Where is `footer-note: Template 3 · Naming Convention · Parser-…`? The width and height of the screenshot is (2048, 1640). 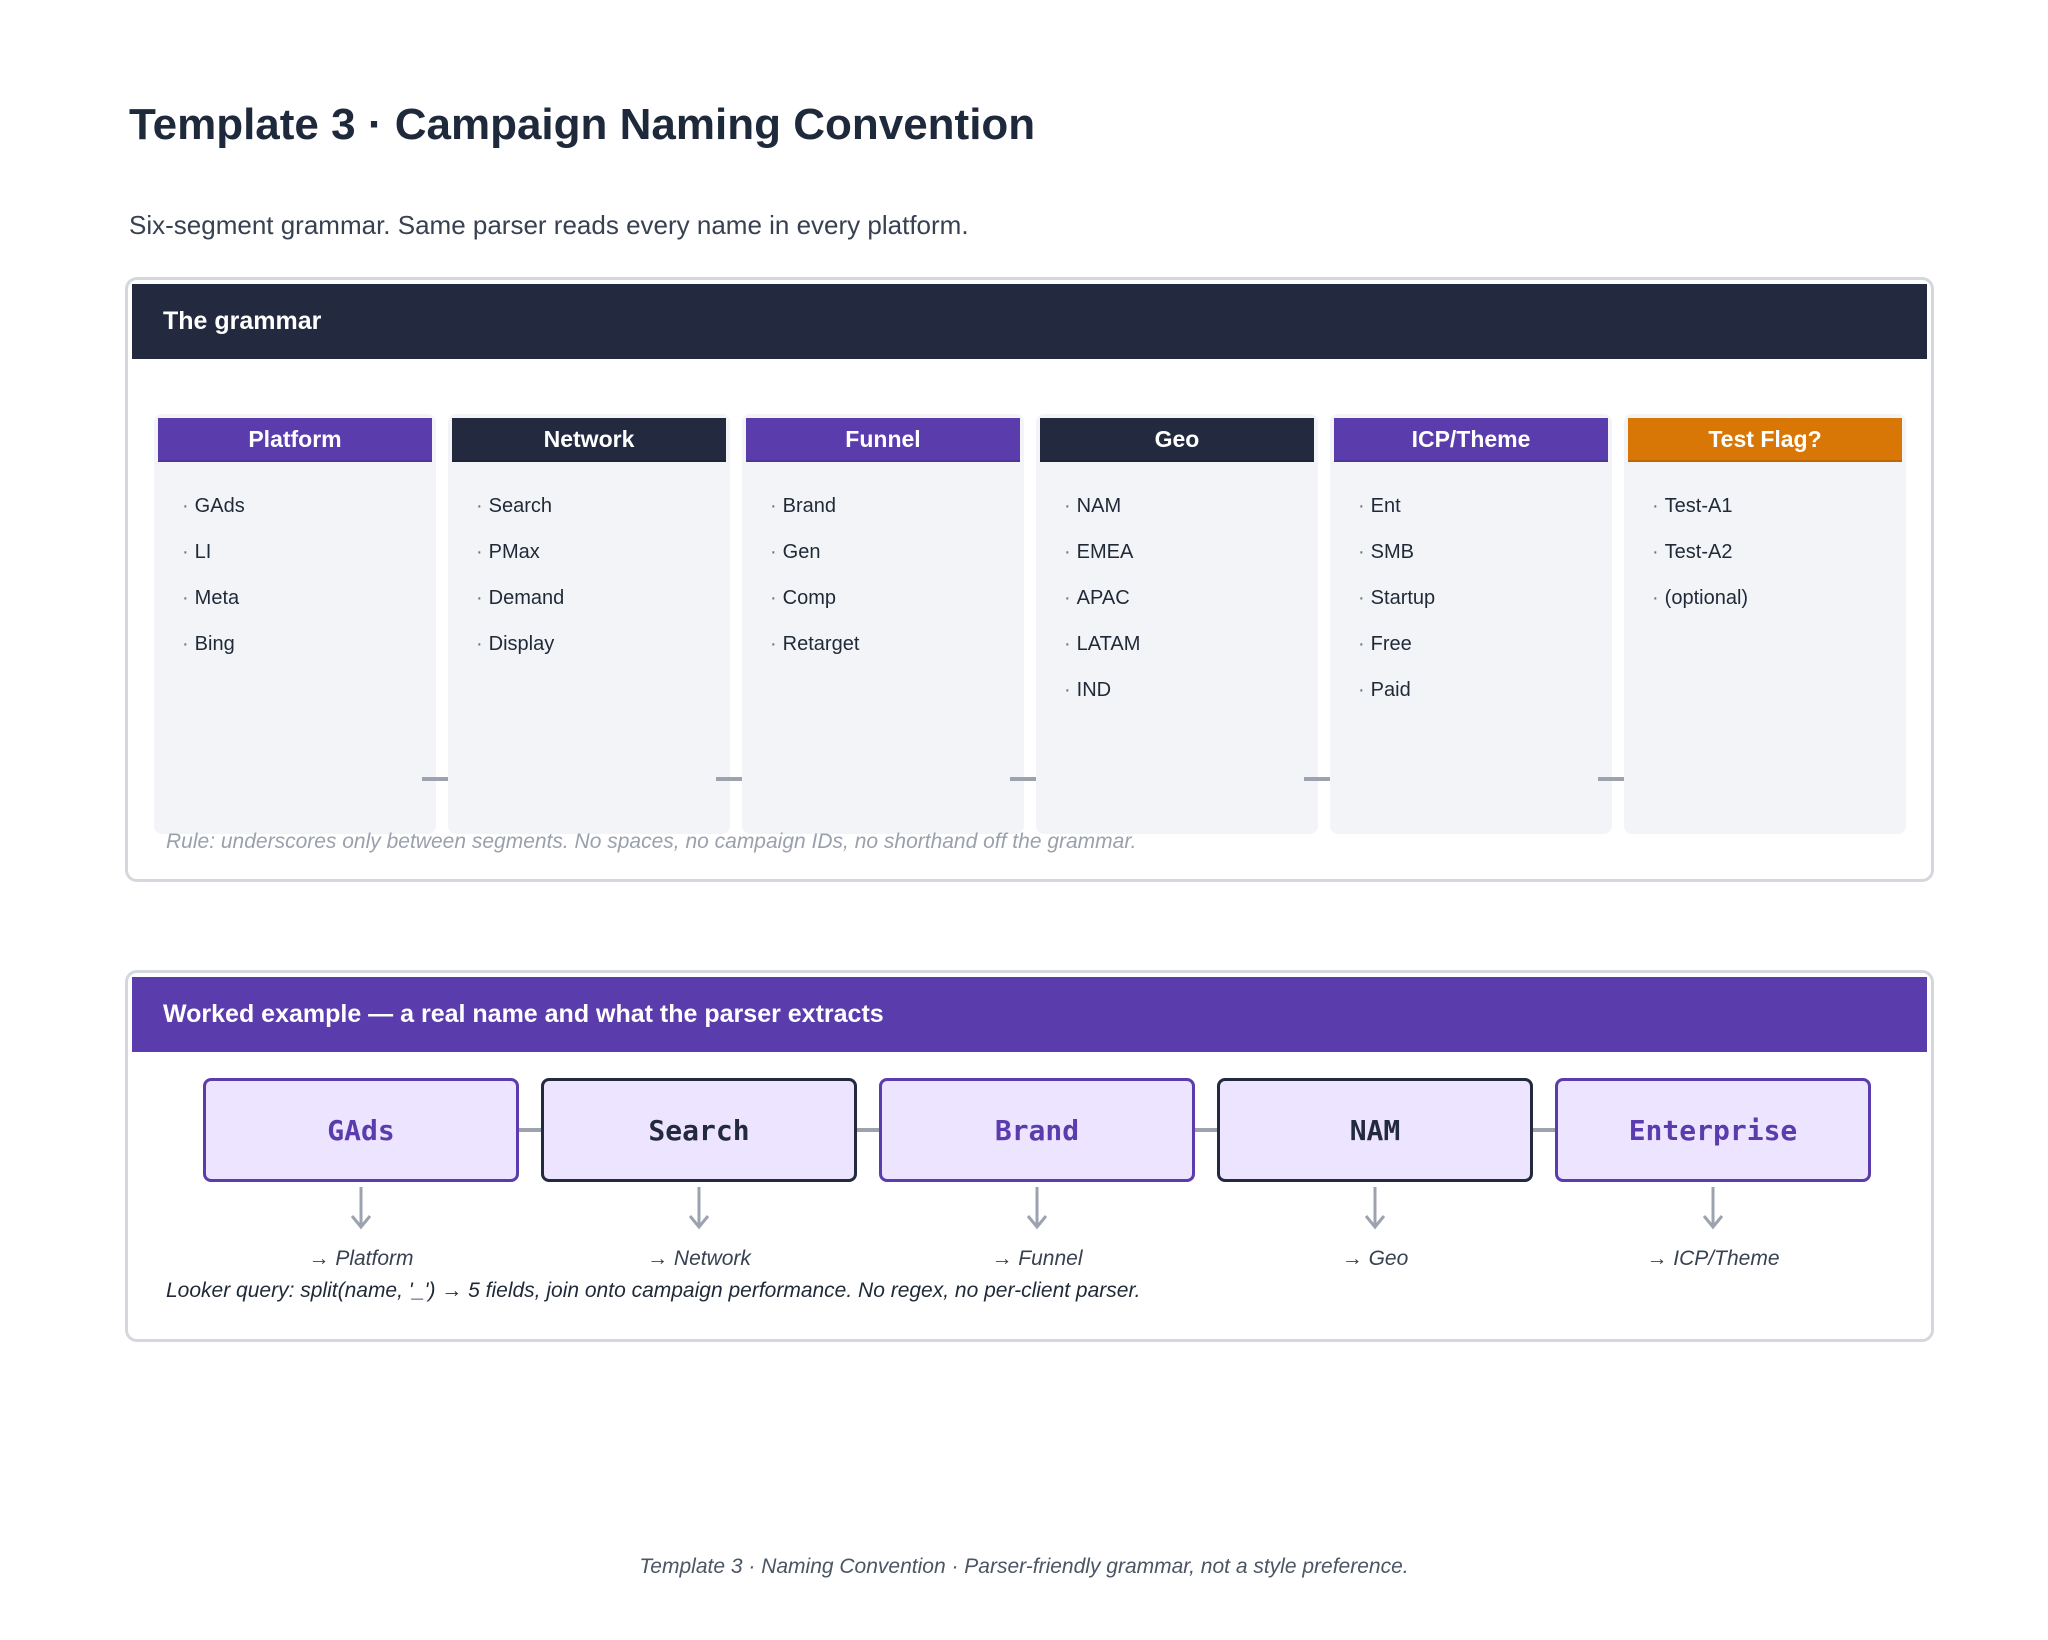 footer-note: Template 3 · Naming Convention · Parser-… is located at coordinates (1024, 1566).